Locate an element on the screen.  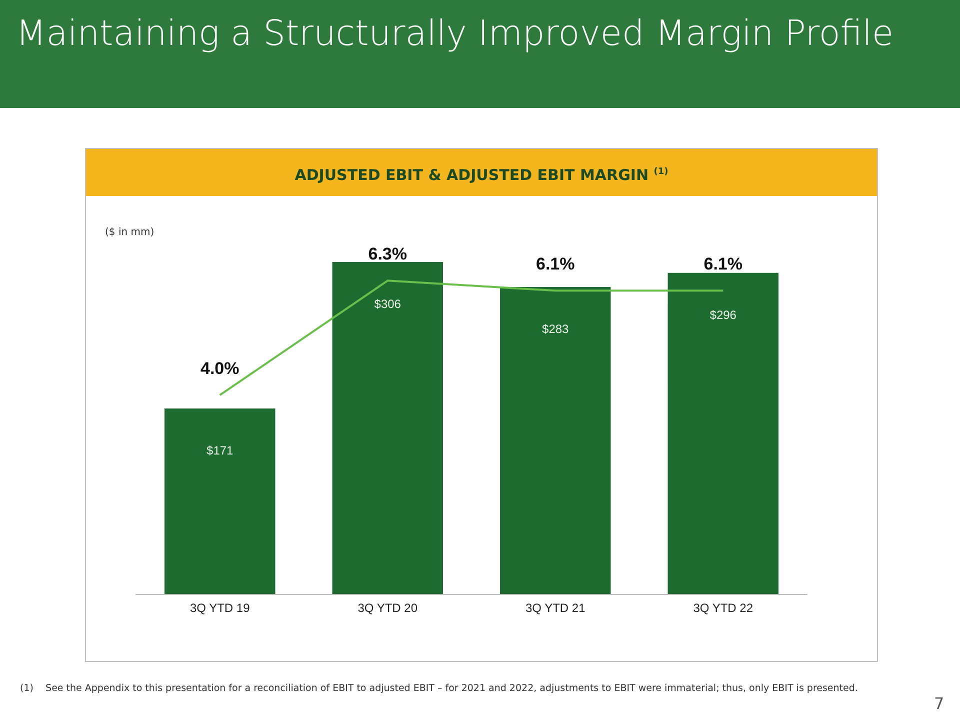
x-tick-label: 3Q YTD 21 is located at coordinates (555, 608).